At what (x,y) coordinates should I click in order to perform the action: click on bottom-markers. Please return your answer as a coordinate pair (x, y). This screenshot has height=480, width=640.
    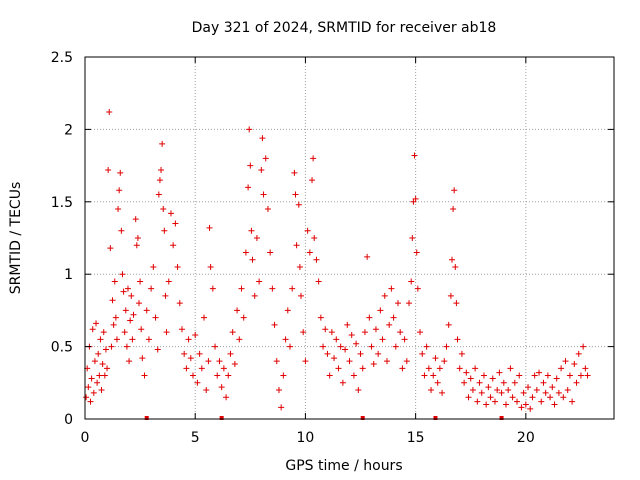
    Looking at the image, I should click on (324, 418).